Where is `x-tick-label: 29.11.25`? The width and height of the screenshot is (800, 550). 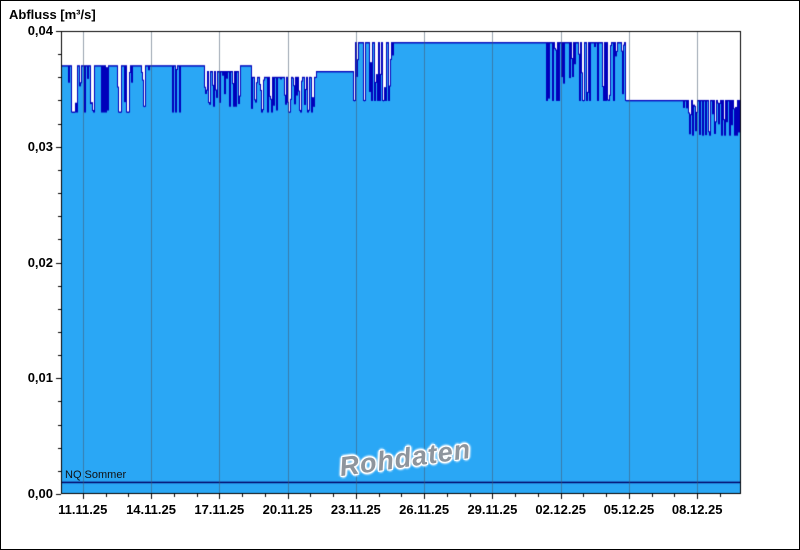
x-tick-label: 29.11.25 is located at coordinates (492, 509).